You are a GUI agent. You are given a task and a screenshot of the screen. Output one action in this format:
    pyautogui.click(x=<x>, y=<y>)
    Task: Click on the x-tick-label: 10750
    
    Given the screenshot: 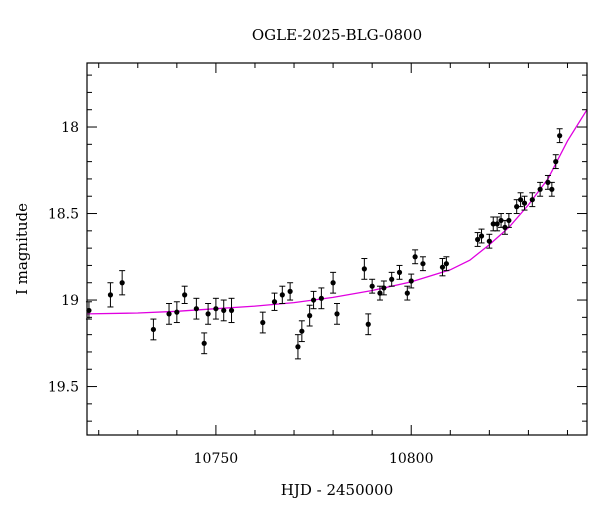 What is the action you would take?
    pyautogui.click(x=216, y=459)
    